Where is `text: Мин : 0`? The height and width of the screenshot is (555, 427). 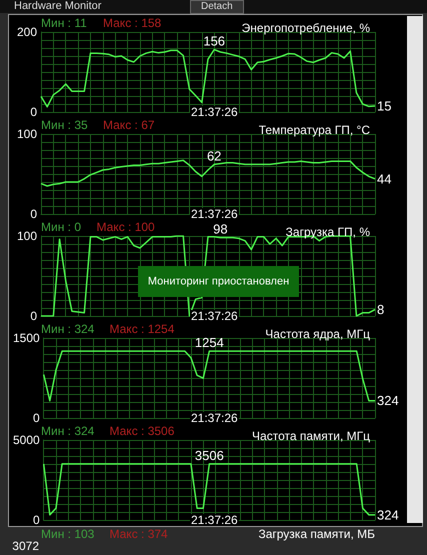 text: Мин : 0 is located at coordinates (61, 227).